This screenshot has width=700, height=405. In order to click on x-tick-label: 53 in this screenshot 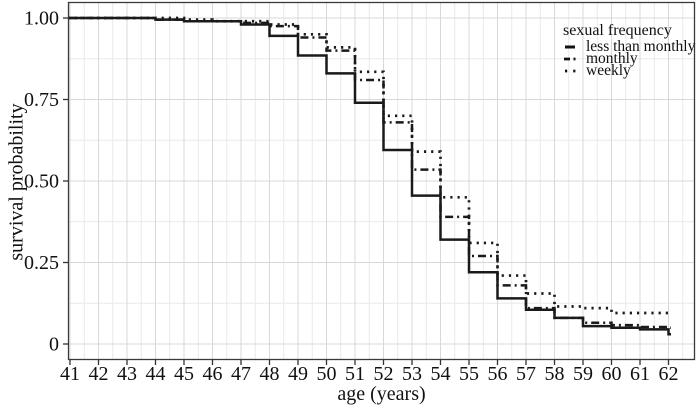, I will do `click(412, 374)`.